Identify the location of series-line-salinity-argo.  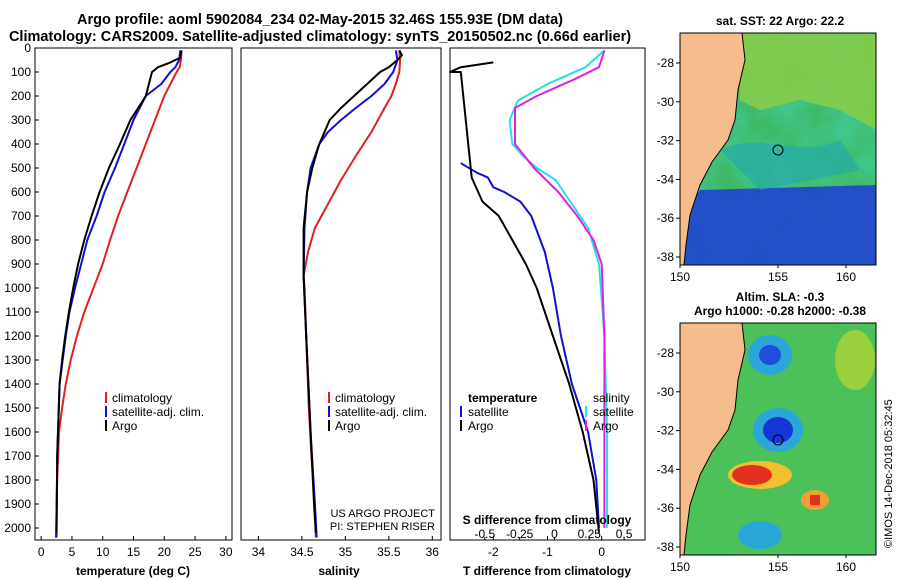
(560, 289).